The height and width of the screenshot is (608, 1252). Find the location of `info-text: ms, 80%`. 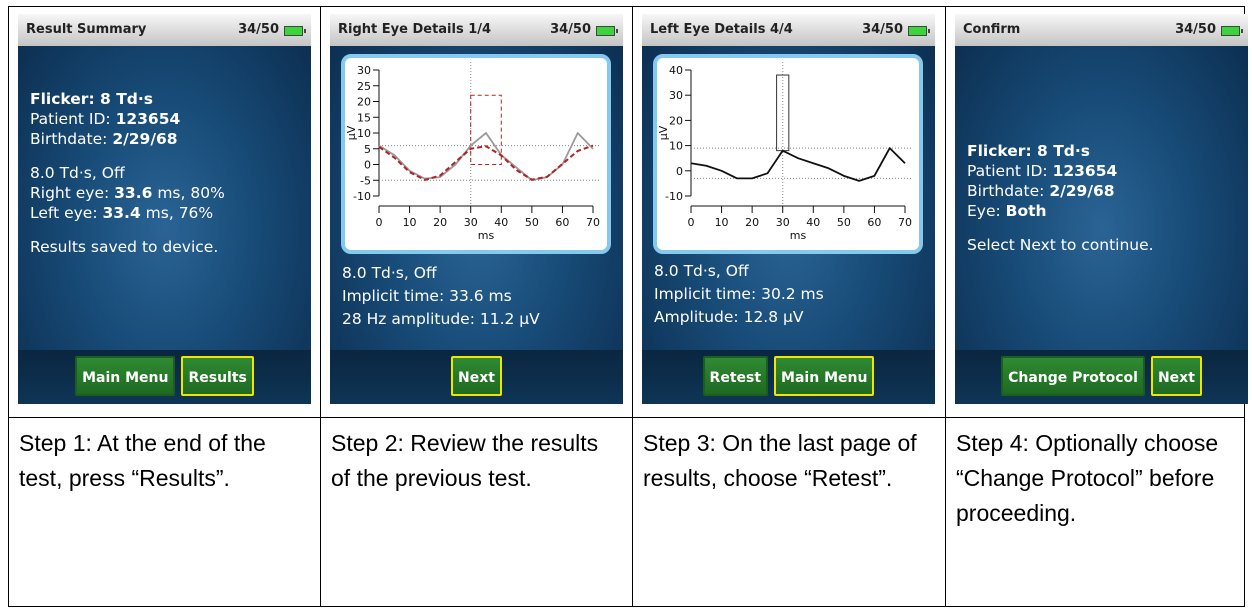

info-text: ms, 80% is located at coordinates (188, 193).